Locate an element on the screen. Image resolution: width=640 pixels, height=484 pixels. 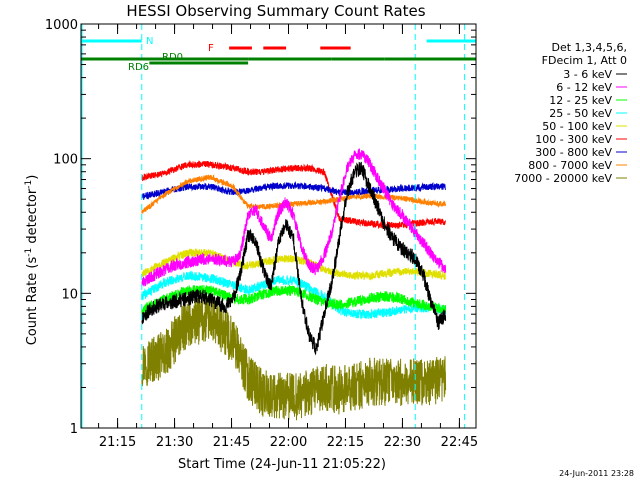
y-tick-label: 100 is located at coordinates (65, 160).